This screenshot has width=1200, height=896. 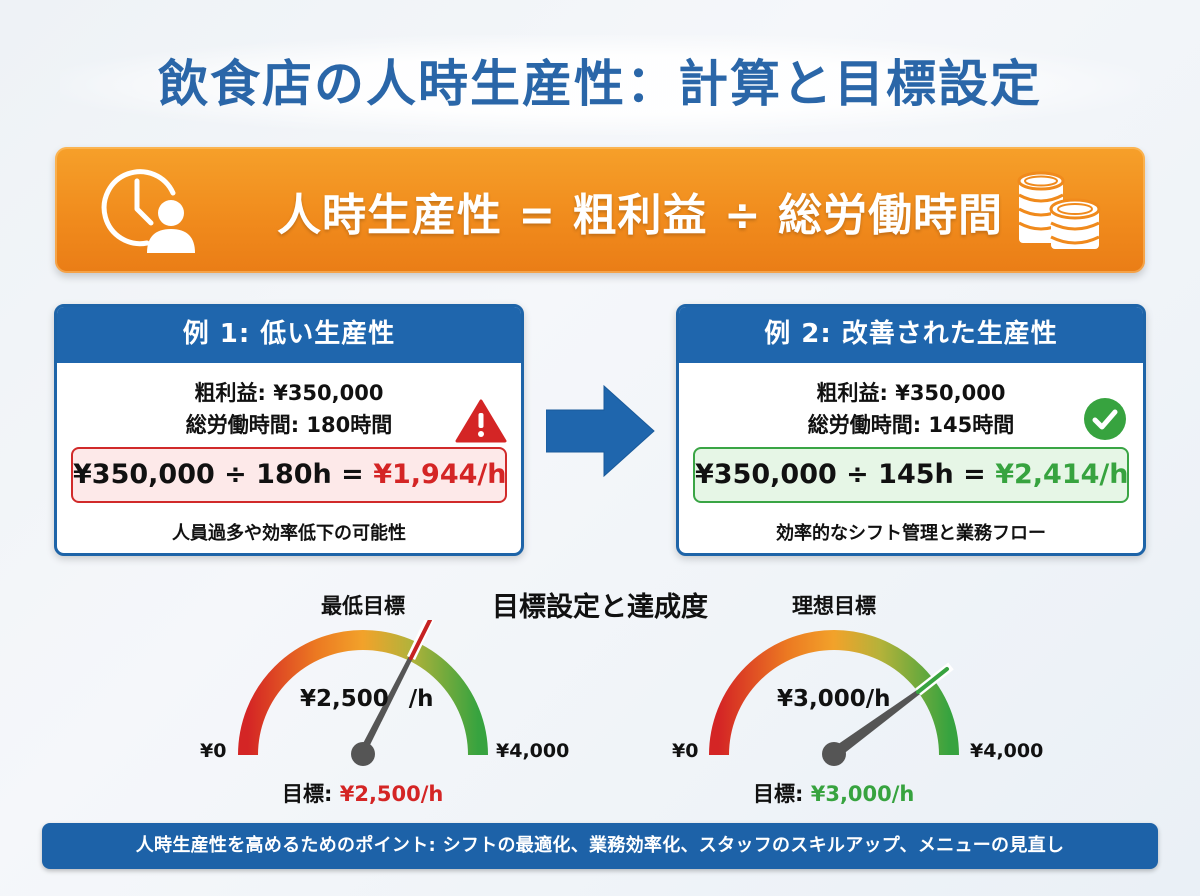 What do you see at coordinates (289, 425) in the screenshot?
I see `labor-hours: 総労働時間: 180時間` at bounding box center [289, 425].